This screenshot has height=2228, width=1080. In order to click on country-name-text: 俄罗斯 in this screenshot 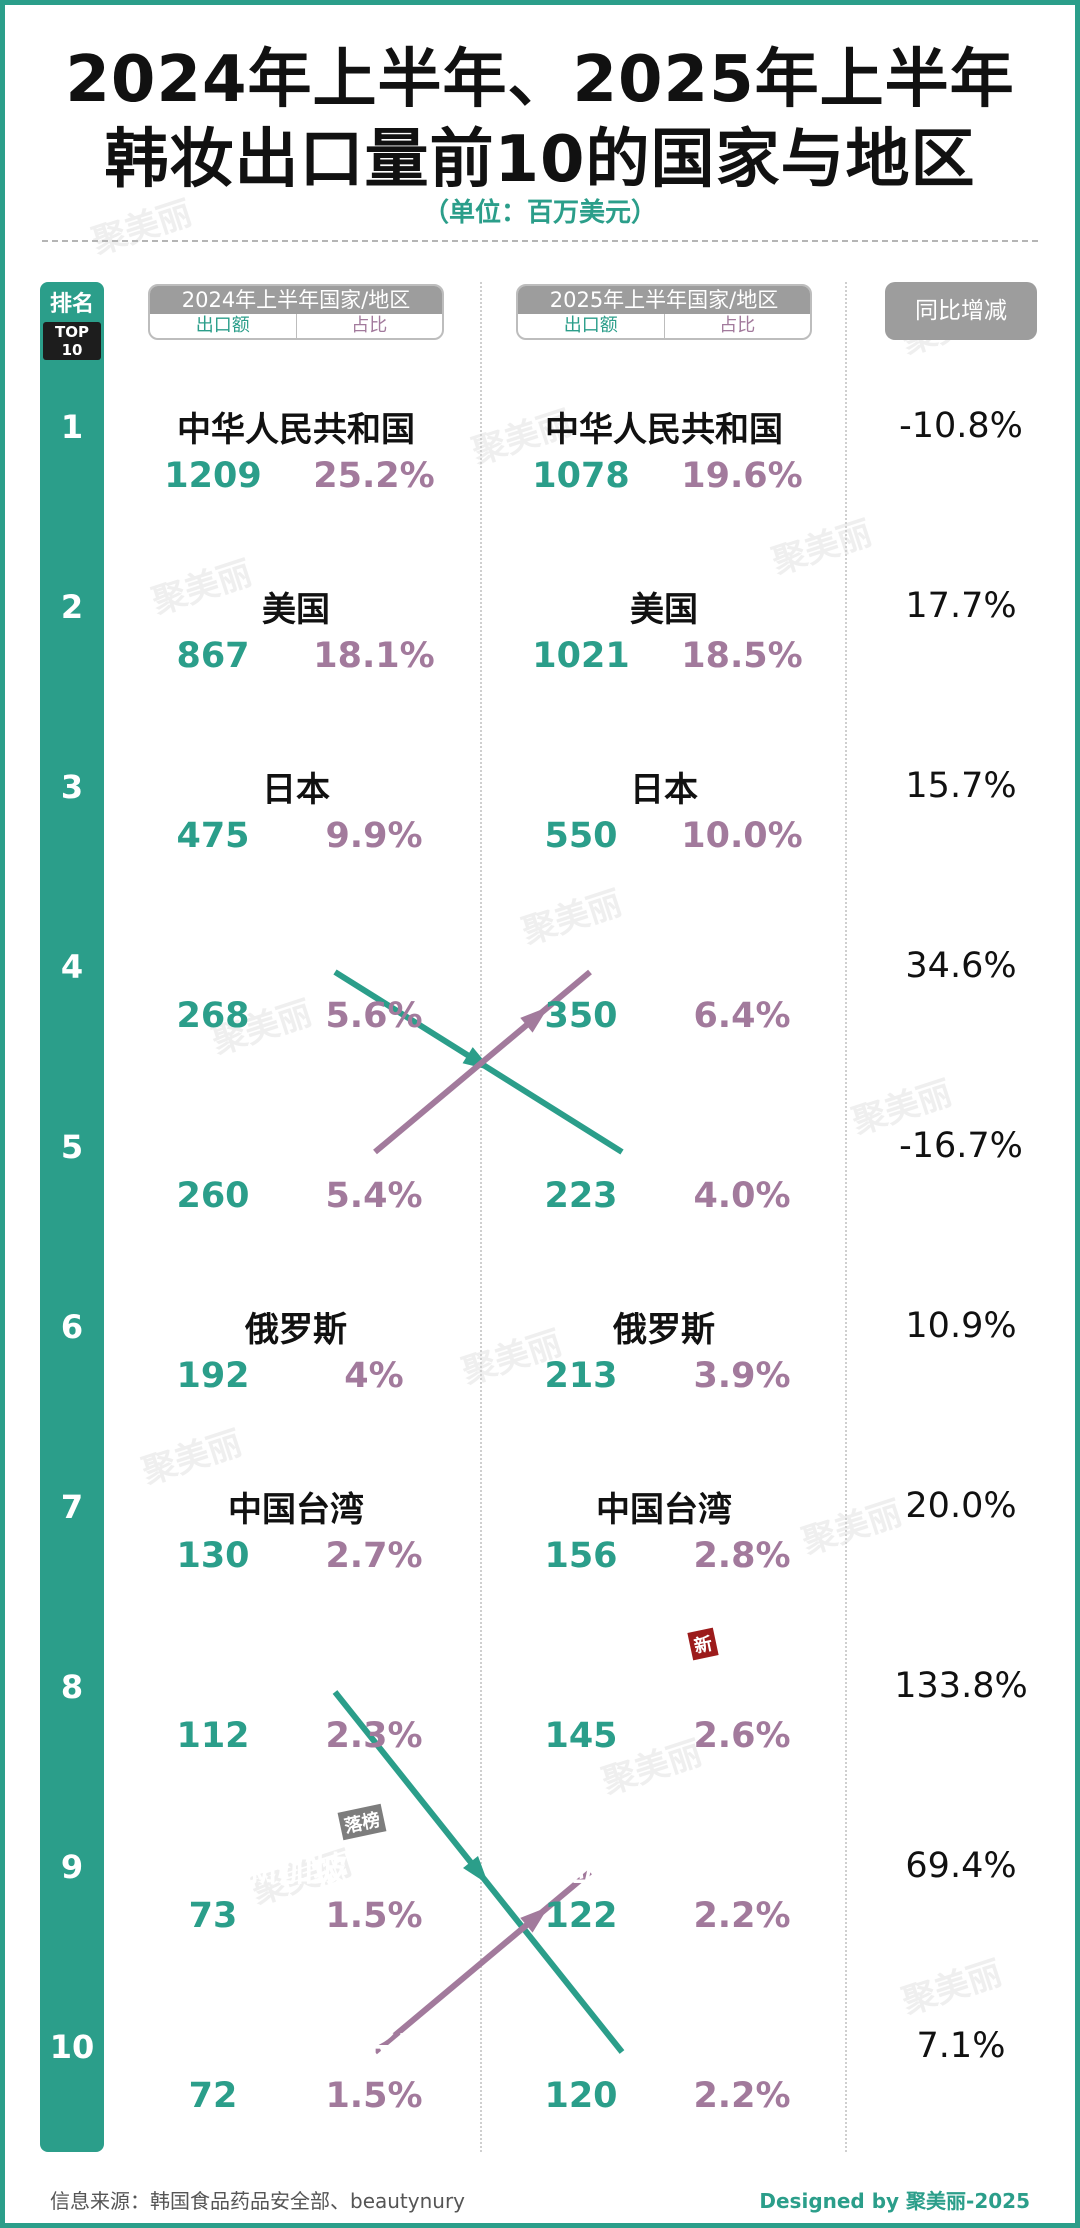, I will do `click(296, 1330)`.